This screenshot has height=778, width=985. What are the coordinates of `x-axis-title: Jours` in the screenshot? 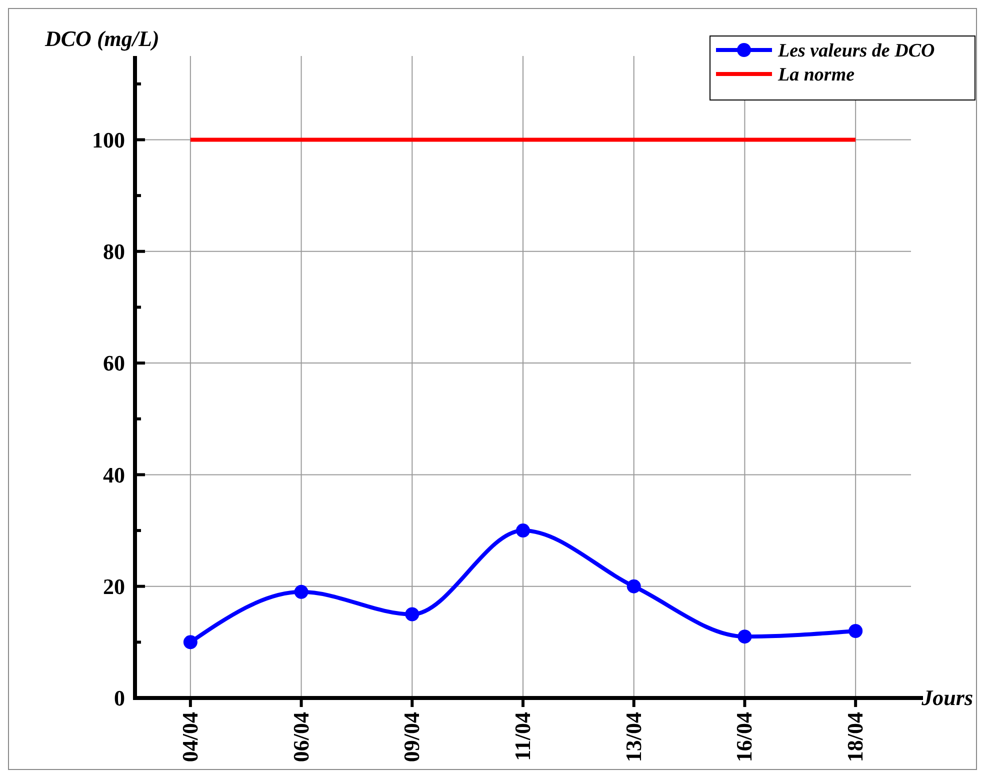 It's located at (946, 697).